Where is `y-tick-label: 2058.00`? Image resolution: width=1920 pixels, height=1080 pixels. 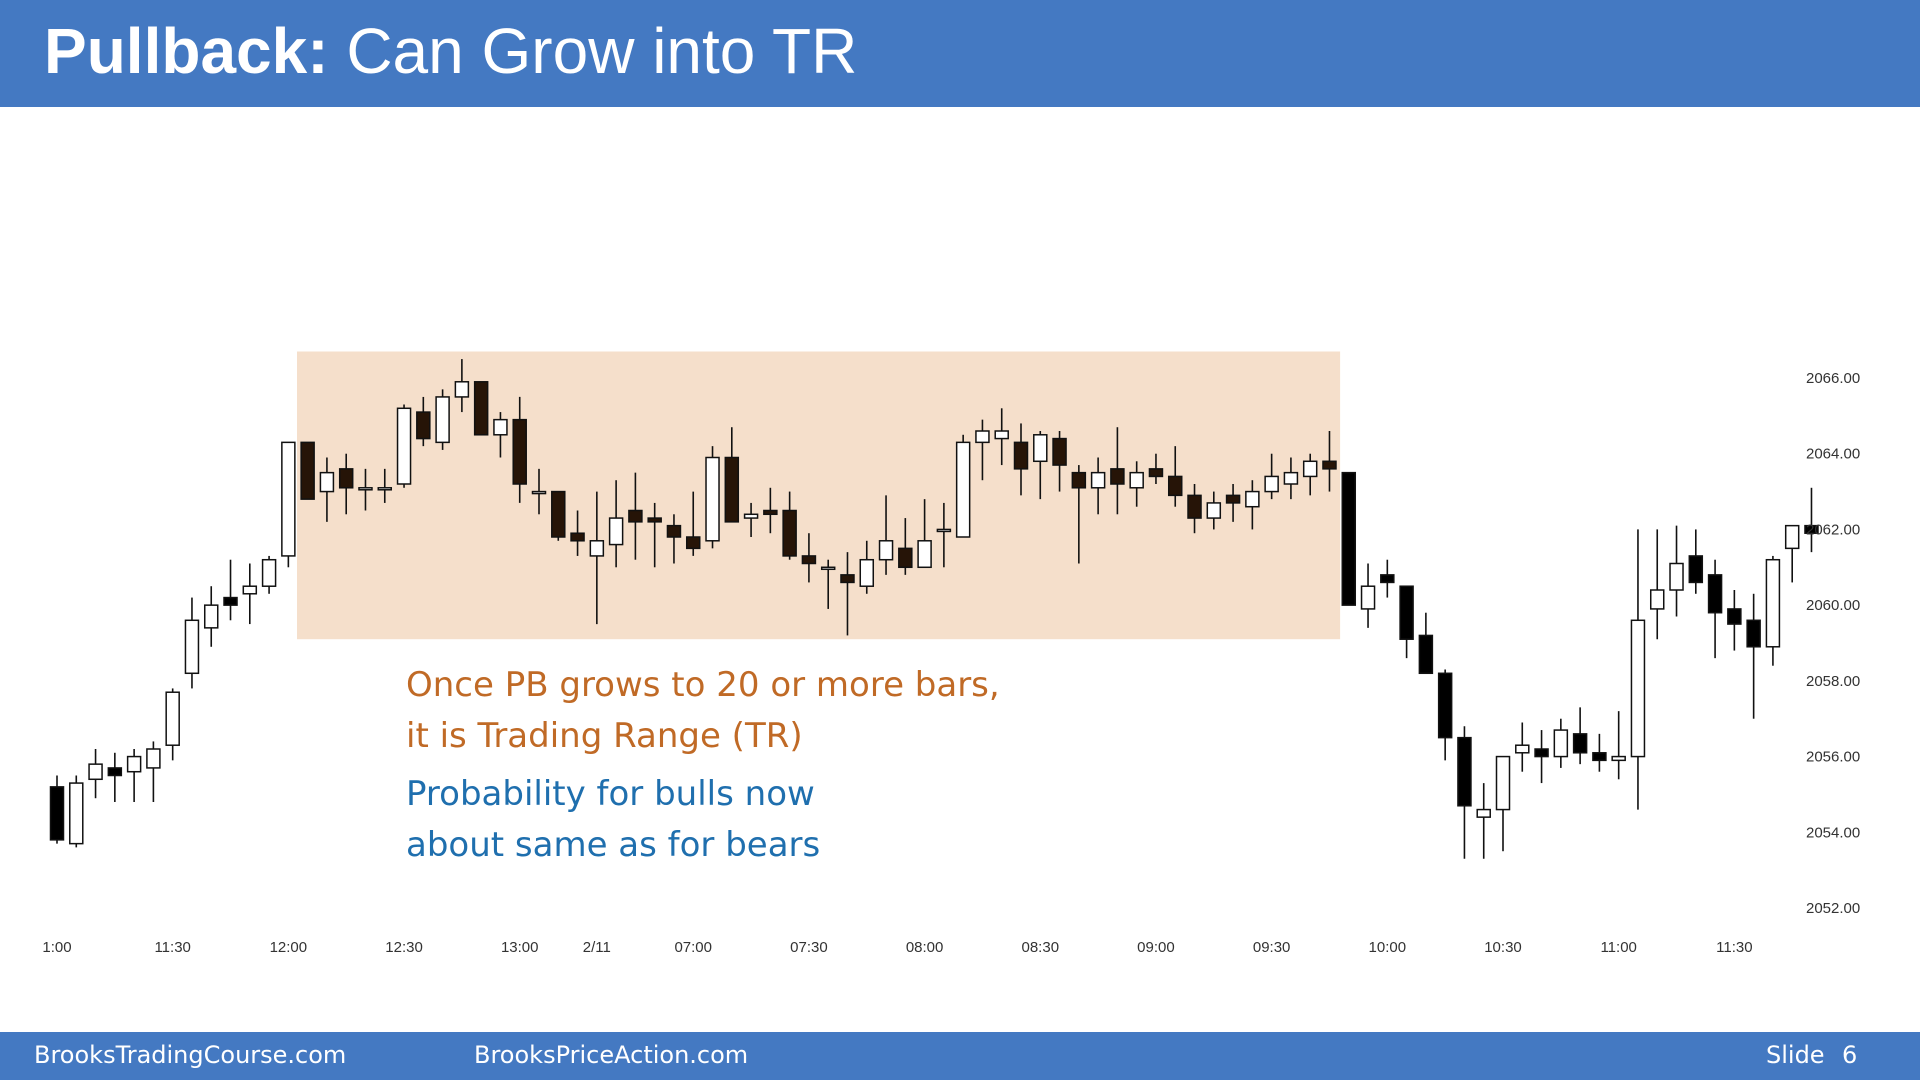 y-tick-label: 2058.00 is located at coordinates (1833, 681).